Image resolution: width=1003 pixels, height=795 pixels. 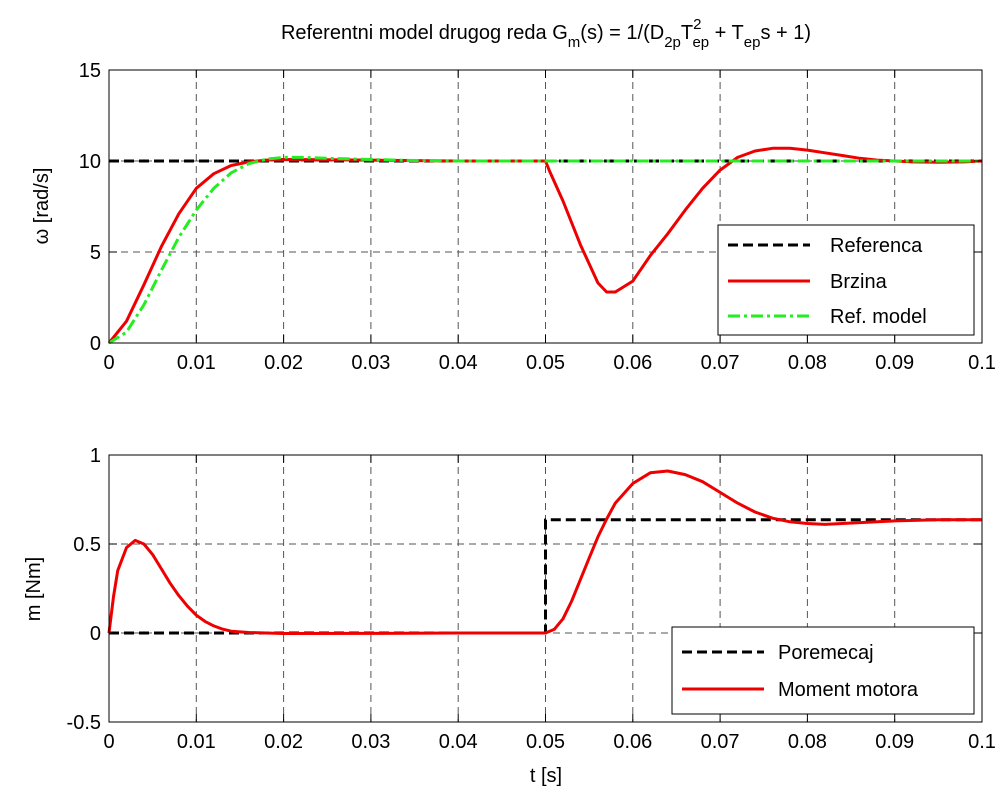 What do you see at coordinates (807, 742) in the screenshot?
I see `bottom-x-tick-label: 0.08` at bounding box center [807, 742].